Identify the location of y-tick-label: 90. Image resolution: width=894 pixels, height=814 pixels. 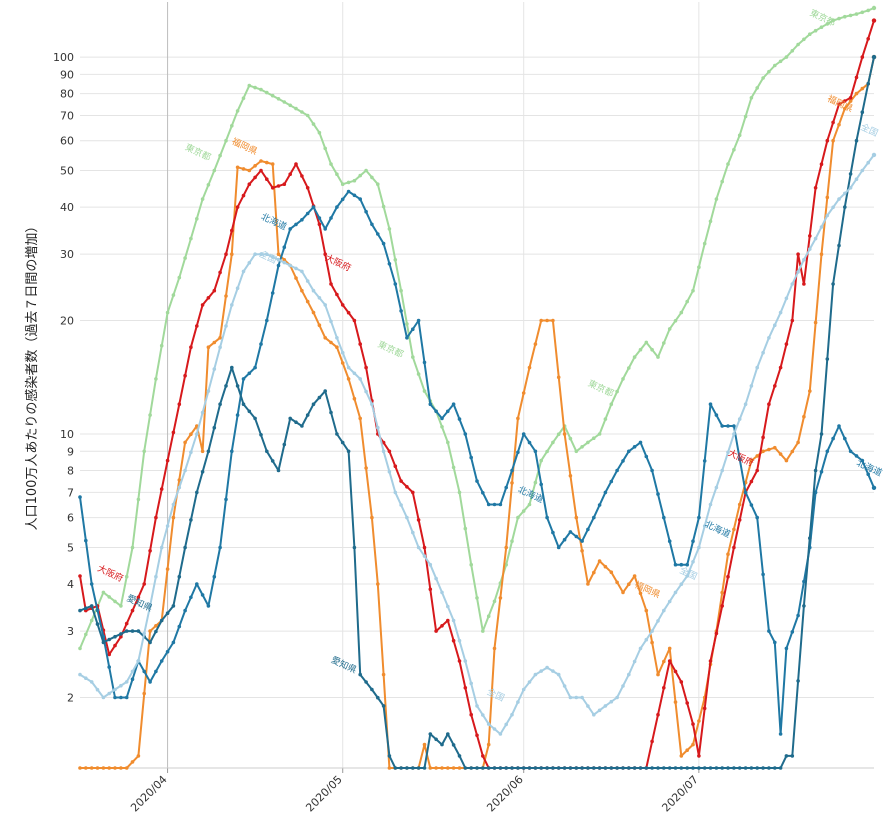
(67, 74).